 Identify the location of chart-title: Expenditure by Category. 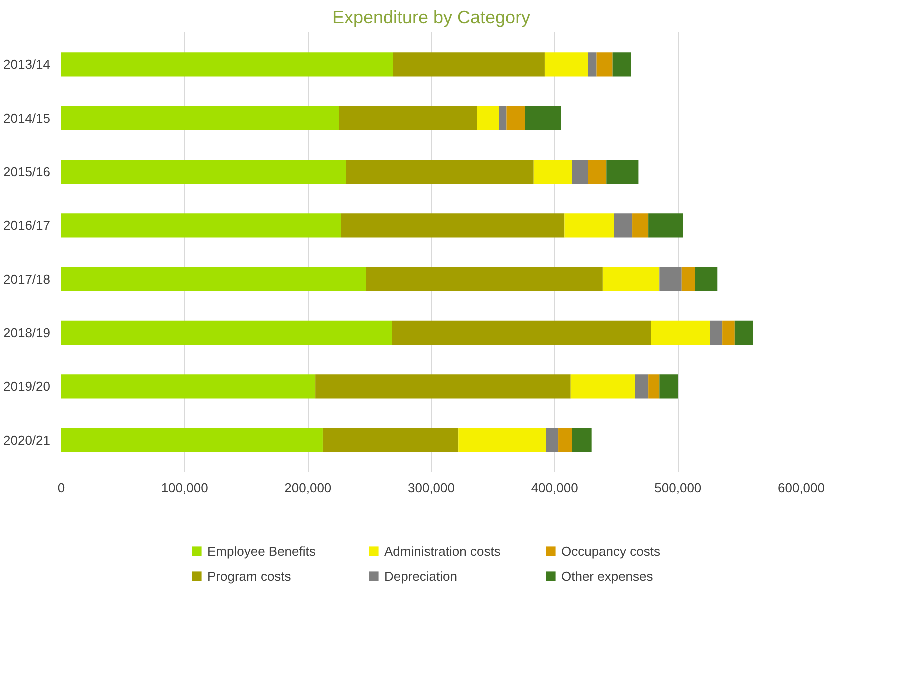
(431, 18).